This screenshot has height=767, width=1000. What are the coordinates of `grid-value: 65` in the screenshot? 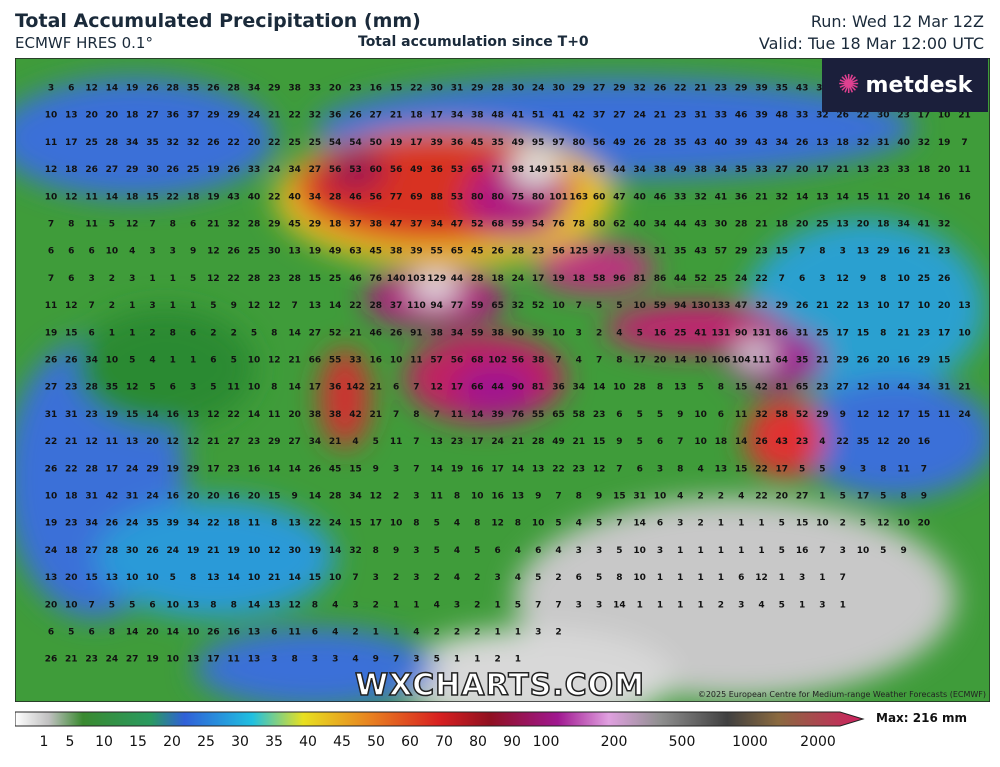 It's located at (457, 252).